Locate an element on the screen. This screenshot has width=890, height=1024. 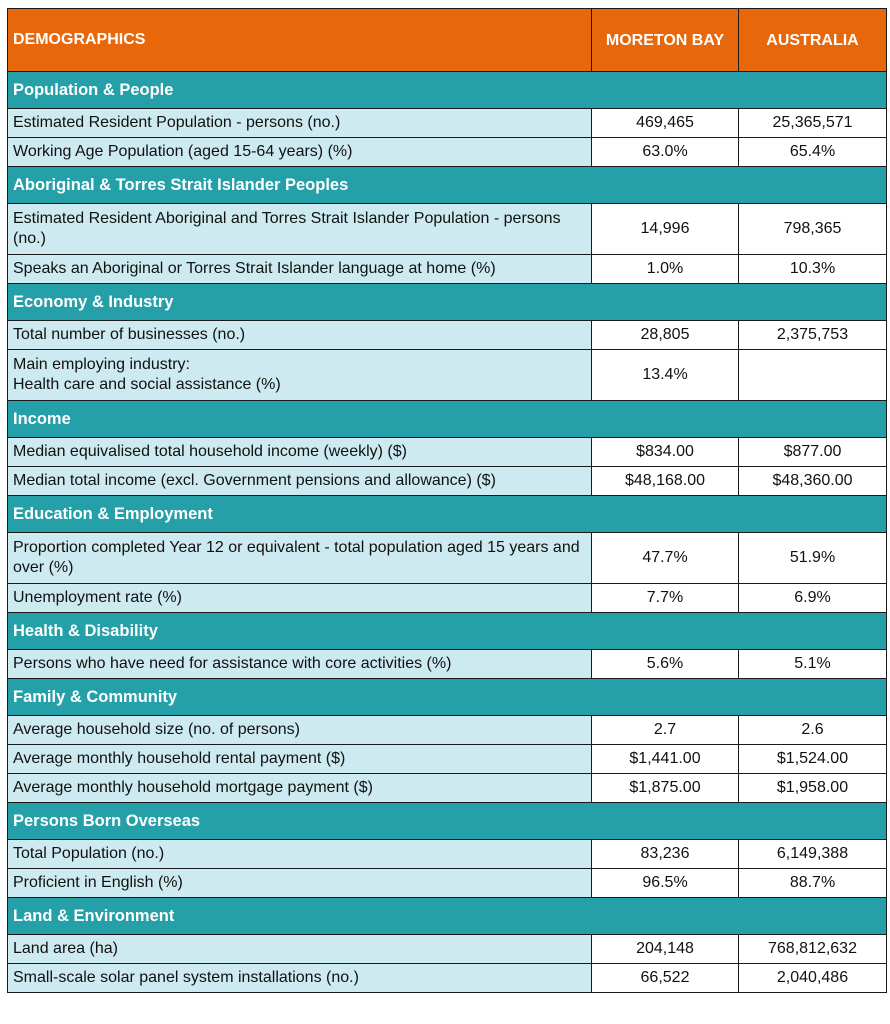
australia-value: $1,958.00 is located at coordinates (812, 788).